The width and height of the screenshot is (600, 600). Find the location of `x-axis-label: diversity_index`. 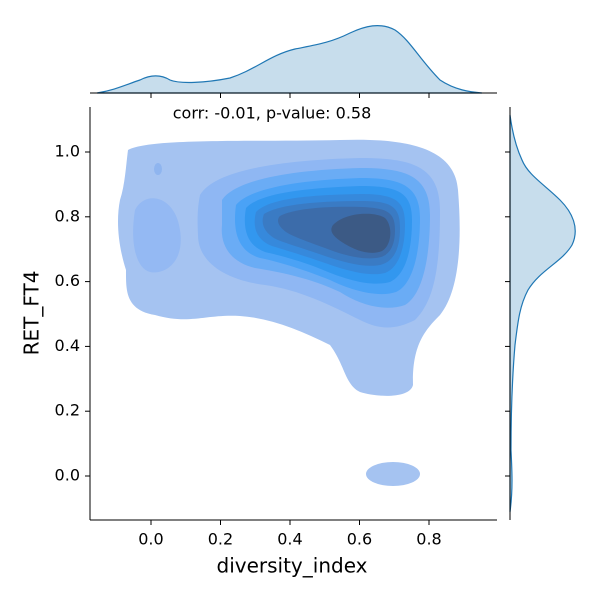

x-axis-label: diversity_index is located at coordinates (292, 566).